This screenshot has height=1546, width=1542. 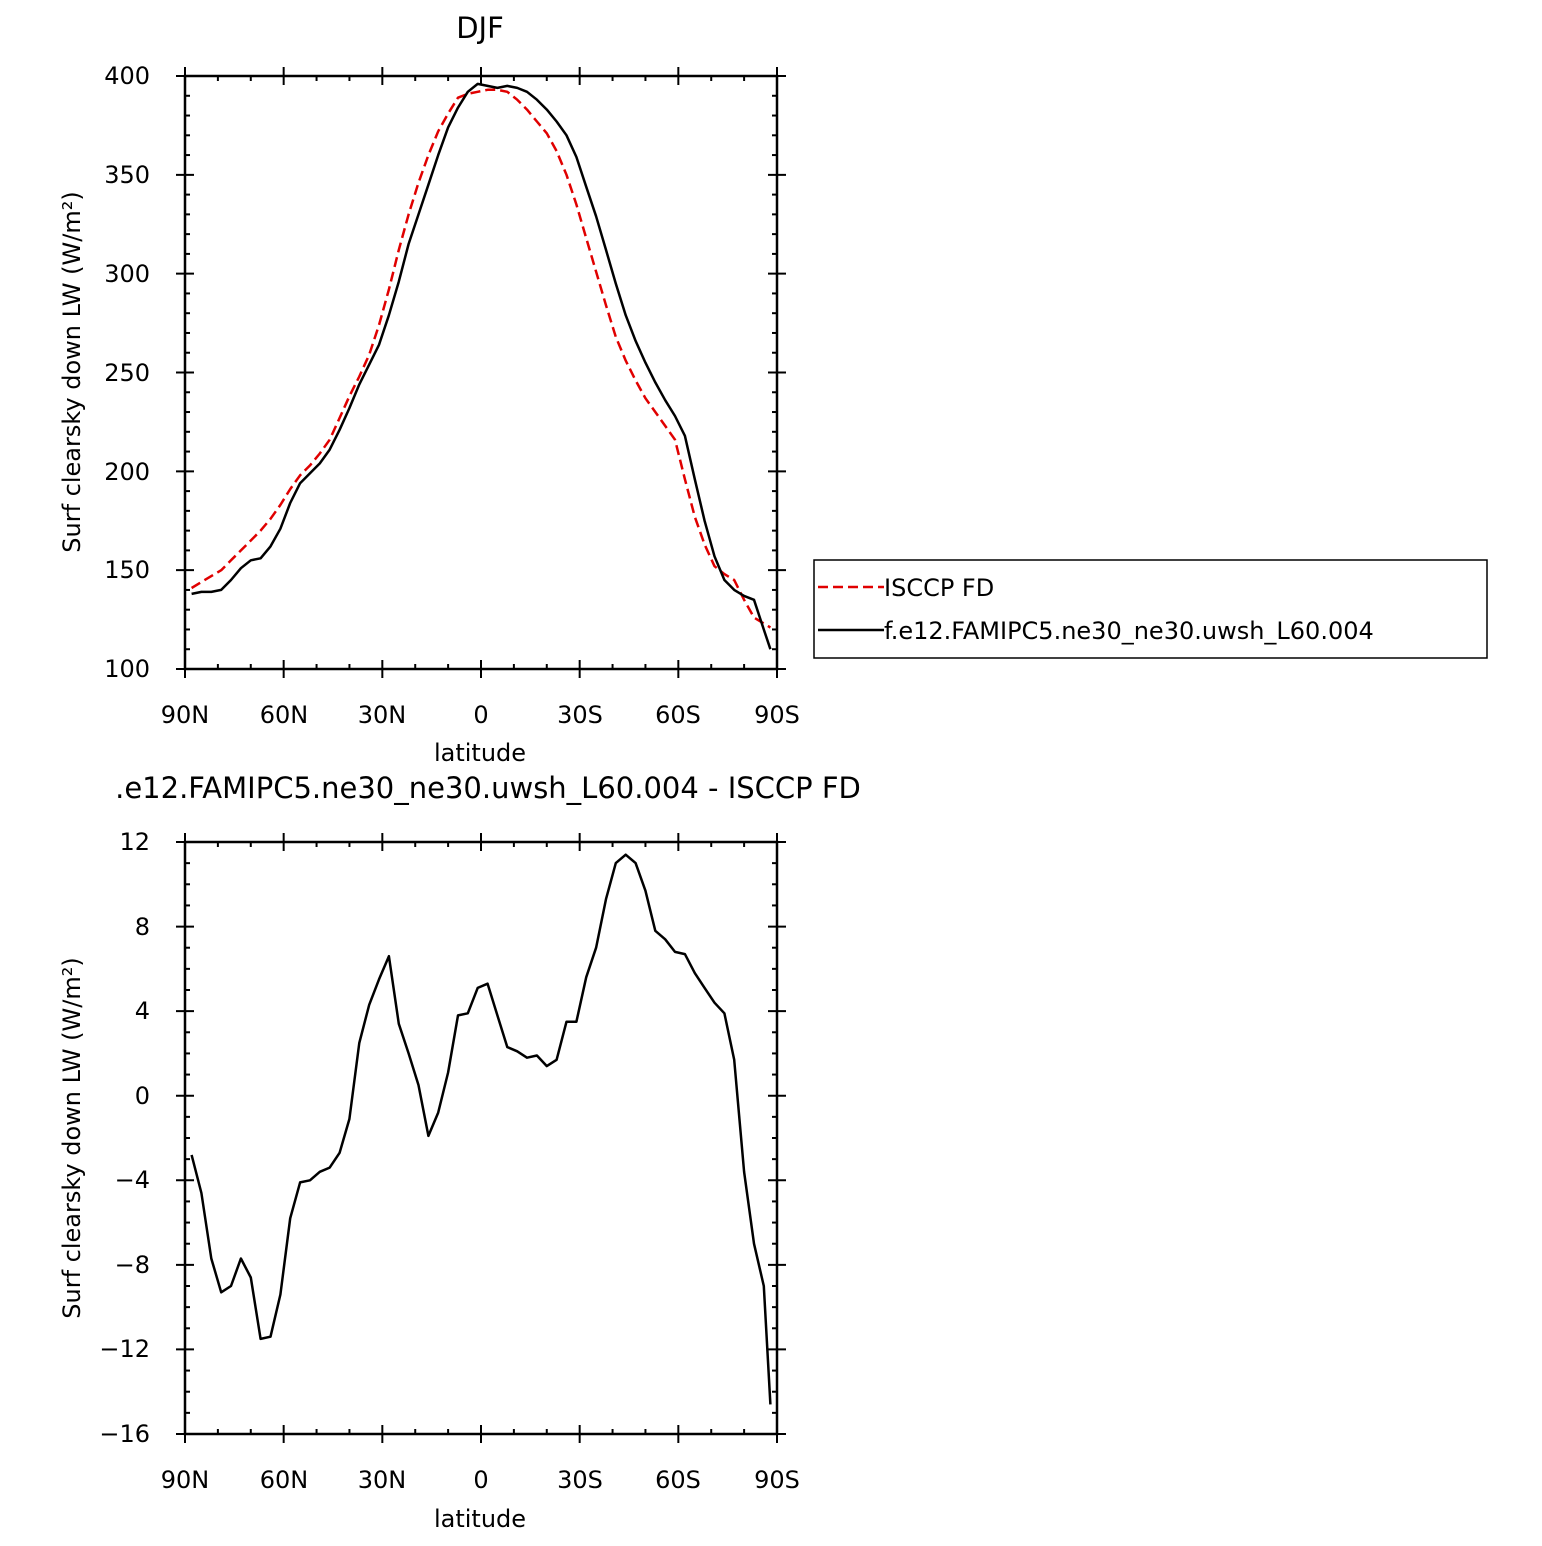 What do you see at coordinates (284, 1480) in the screenshot?
I see `bottom-xtick-label: 60N` at bounding box center [284, 1480].